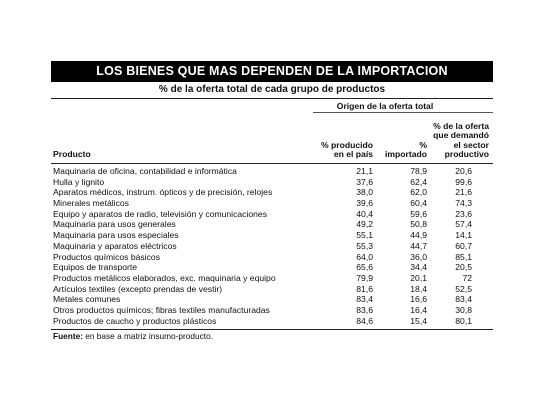 The image size is (540, 405). What do you see at coordinates (272, 267) in the screenshot?
I see `table-row: Equipos de transporte 65,6 34,4 20,5` at bounding box center [272, 267].